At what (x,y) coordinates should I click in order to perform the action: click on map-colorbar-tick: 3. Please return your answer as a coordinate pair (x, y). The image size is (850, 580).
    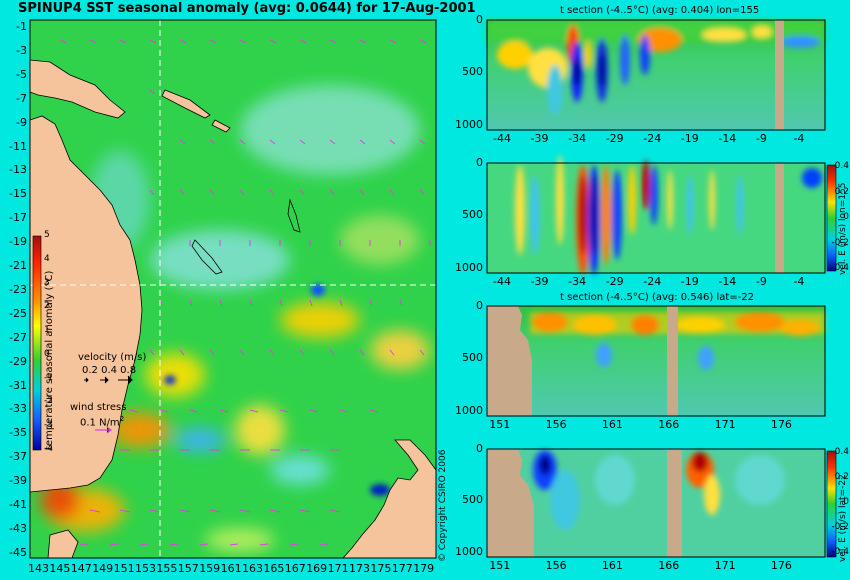
    Looking at the image, I should click on (47, 282).